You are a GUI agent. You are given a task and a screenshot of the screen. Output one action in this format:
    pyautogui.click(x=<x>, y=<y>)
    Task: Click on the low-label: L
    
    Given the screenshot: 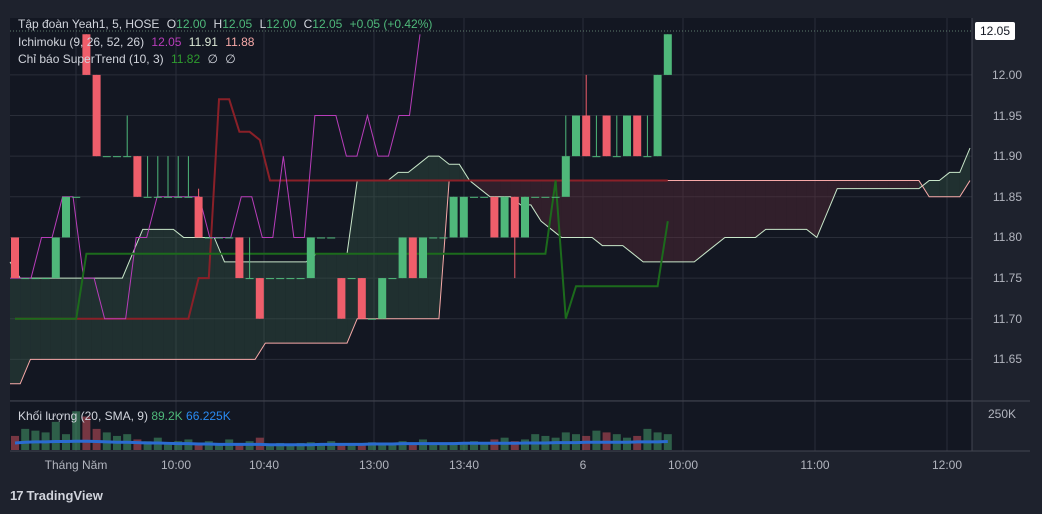 What is the action you would take?
    pyautogui.click(x=263, y=24)
    